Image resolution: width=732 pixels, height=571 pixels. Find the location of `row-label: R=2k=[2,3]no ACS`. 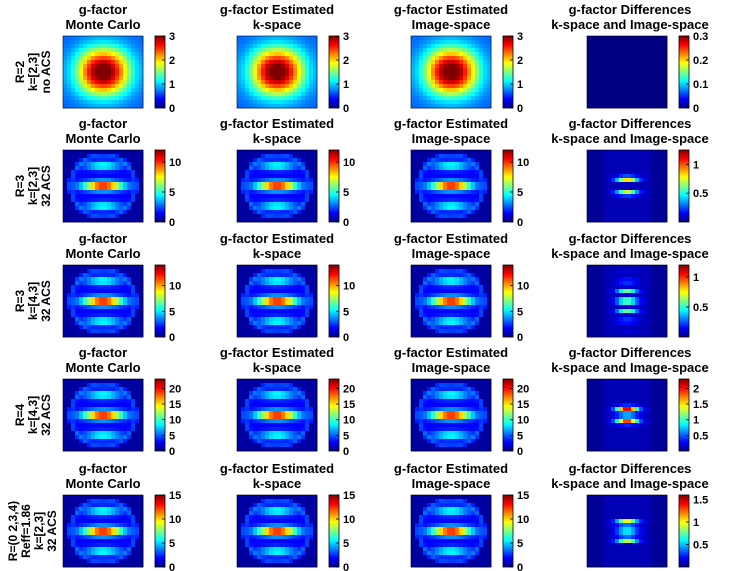

row-label: R=2k=[2,3]no ACS is located at coordinates (33, 72).